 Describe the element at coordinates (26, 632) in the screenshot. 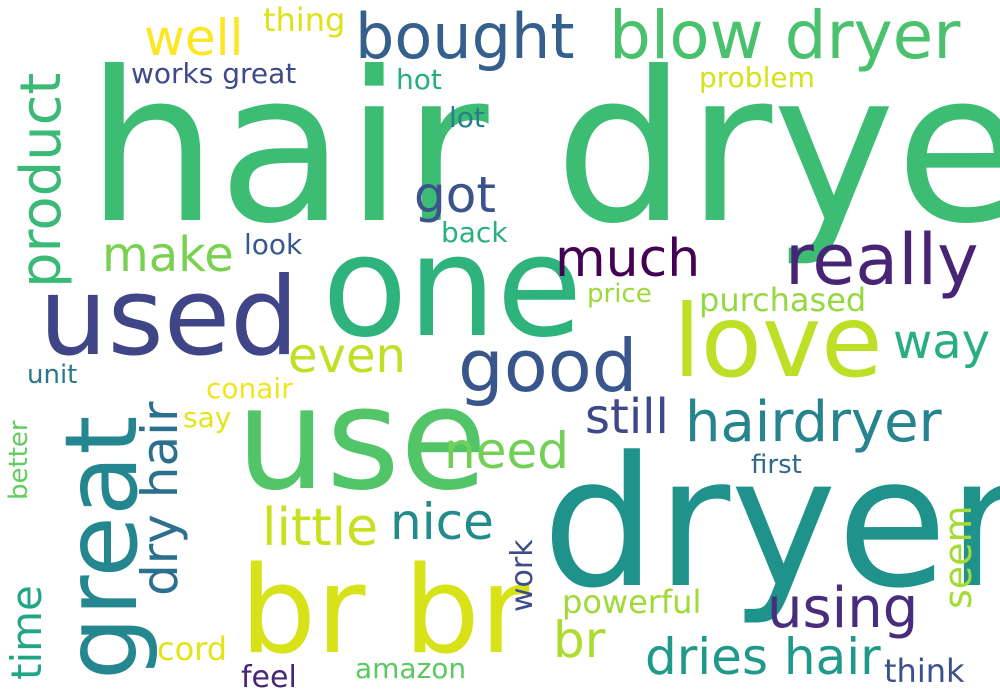

I see `word-time: time` at that location.